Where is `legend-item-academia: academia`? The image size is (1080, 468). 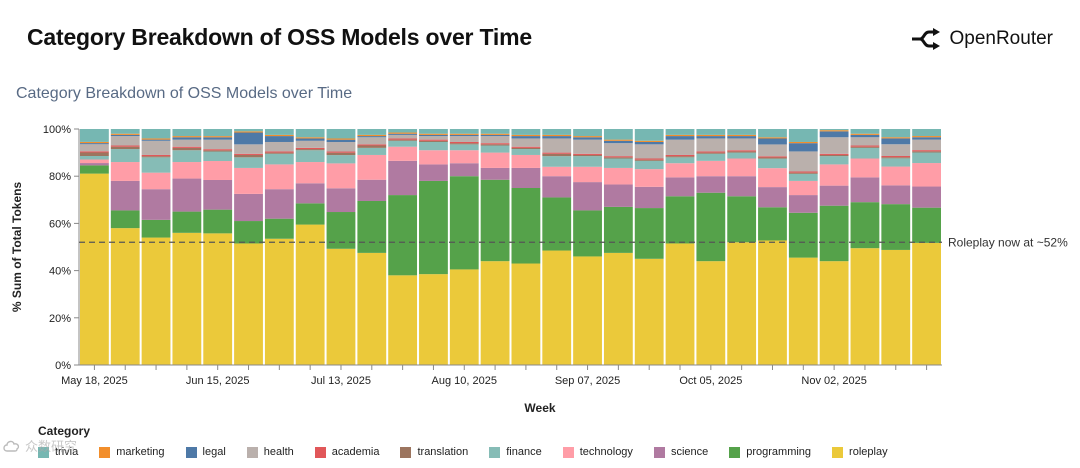 legend-item-academia: academia is located at coordinates (346, 452).